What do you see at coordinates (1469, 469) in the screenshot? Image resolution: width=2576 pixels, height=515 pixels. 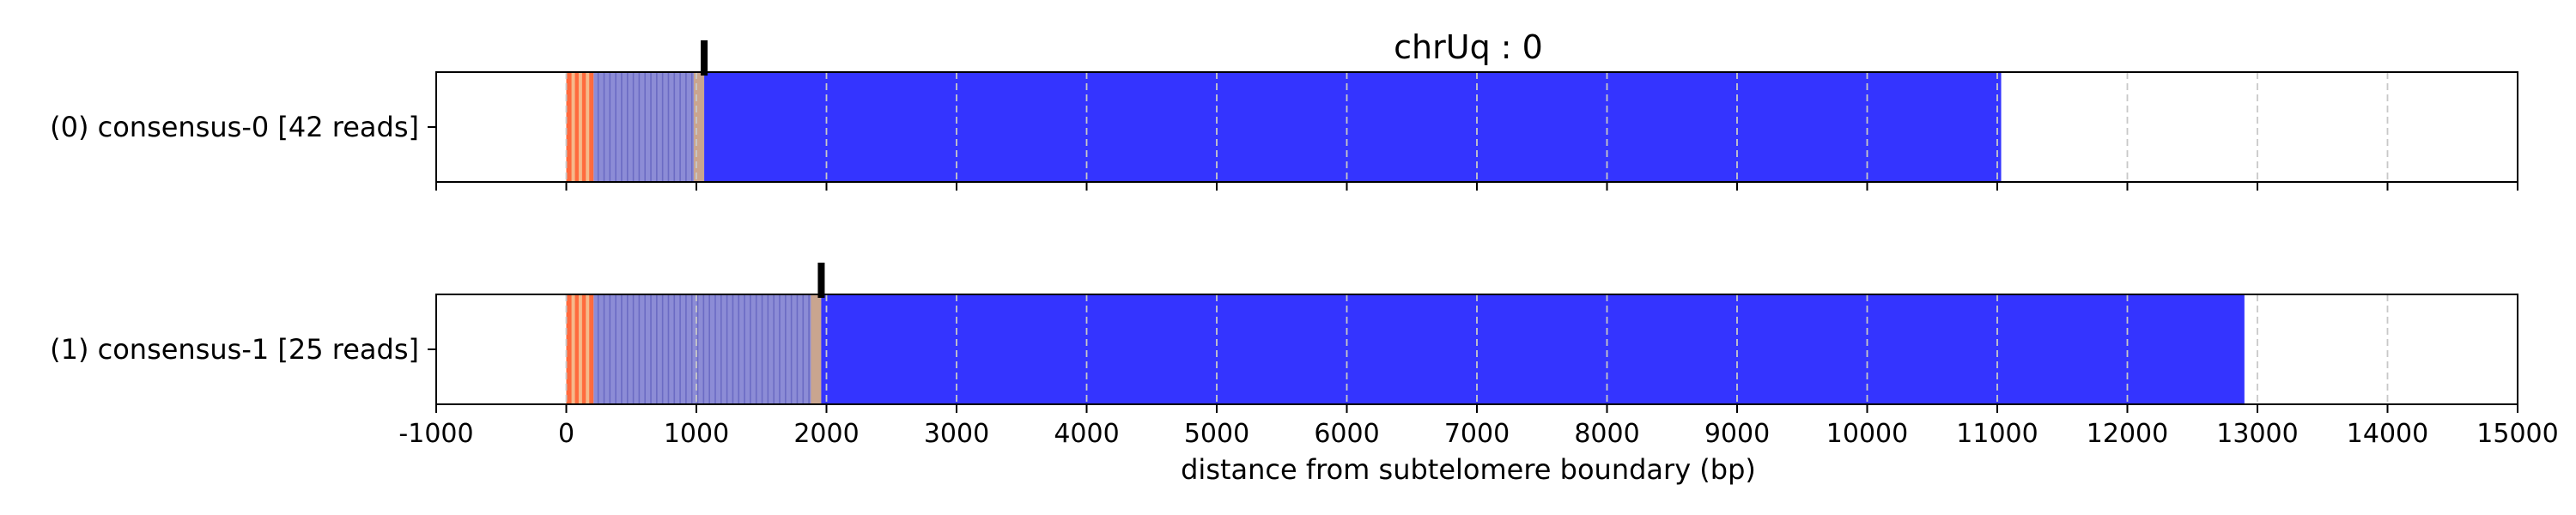 I see `x-axis-label: distance from subtelomere boundary (bp)` at bounding box center [1469, 469].